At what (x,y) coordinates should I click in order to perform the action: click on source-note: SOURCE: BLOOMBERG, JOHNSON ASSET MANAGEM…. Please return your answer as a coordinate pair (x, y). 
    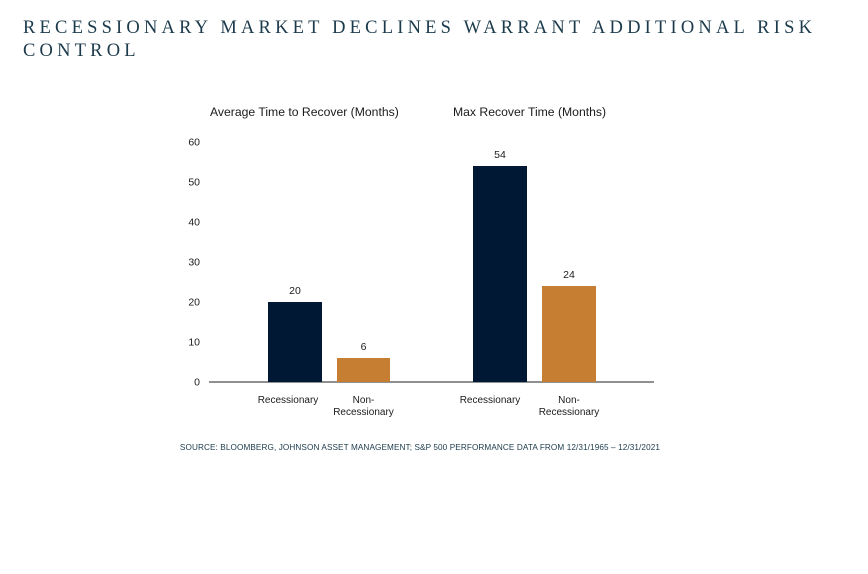
    Looking at the image, I should click on (420, 447).